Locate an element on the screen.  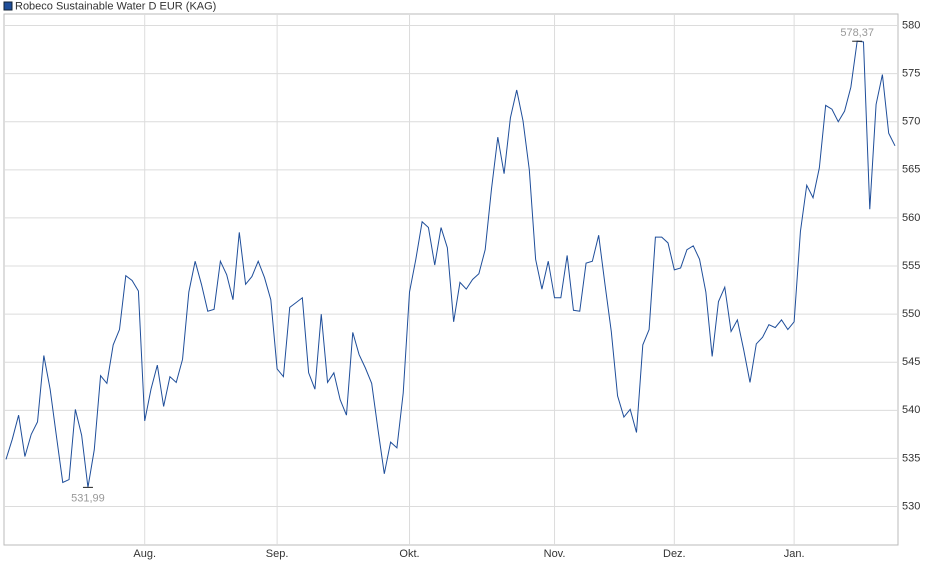
y-tick-label: 555 is located at coordinates (911, 266).